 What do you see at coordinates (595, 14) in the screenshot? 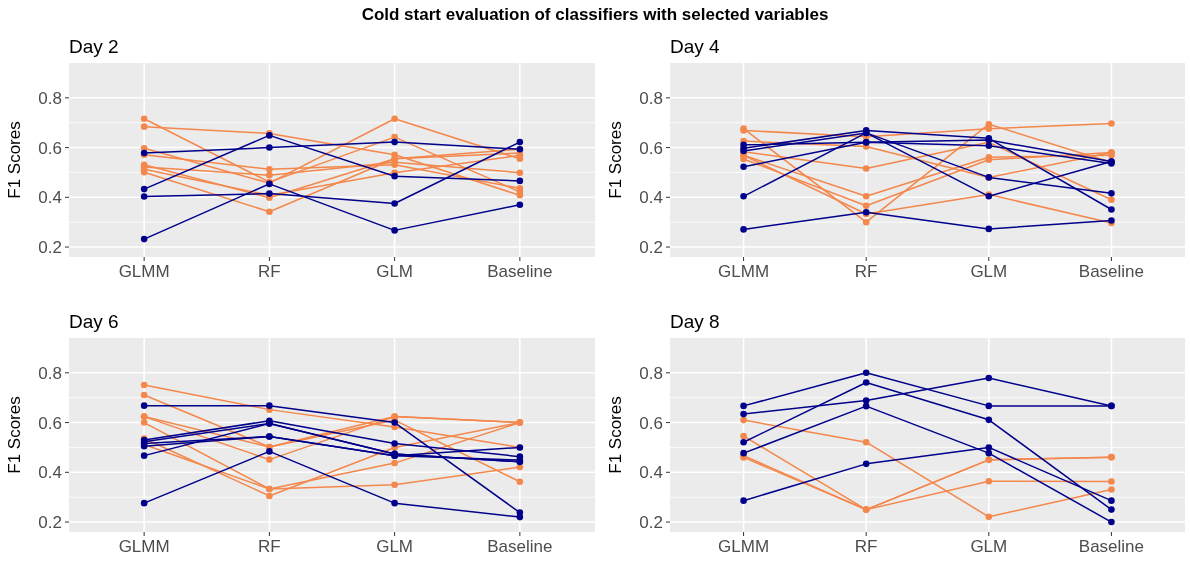
I see `text: Cold start evaluation of classifiers with selected variables` at bounding box center [595, 14].